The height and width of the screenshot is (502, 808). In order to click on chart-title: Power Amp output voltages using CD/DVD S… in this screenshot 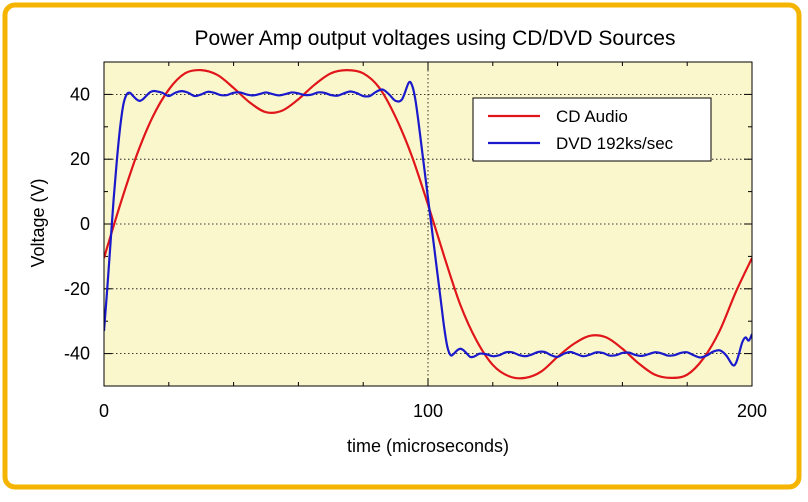, I will do `click(435, 38)`.